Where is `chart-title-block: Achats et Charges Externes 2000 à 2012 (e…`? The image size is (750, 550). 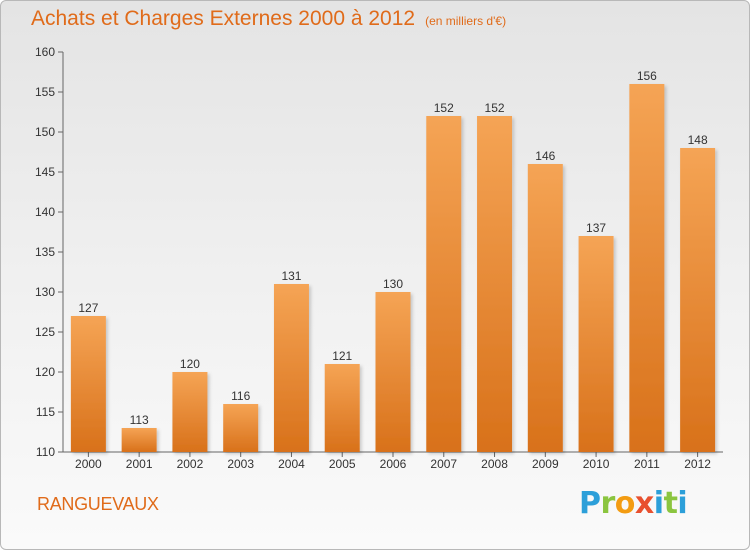 chart-title-block: Achats et Charges Externes 2000 à 2012 (e… is located at coordinates (268, 19).